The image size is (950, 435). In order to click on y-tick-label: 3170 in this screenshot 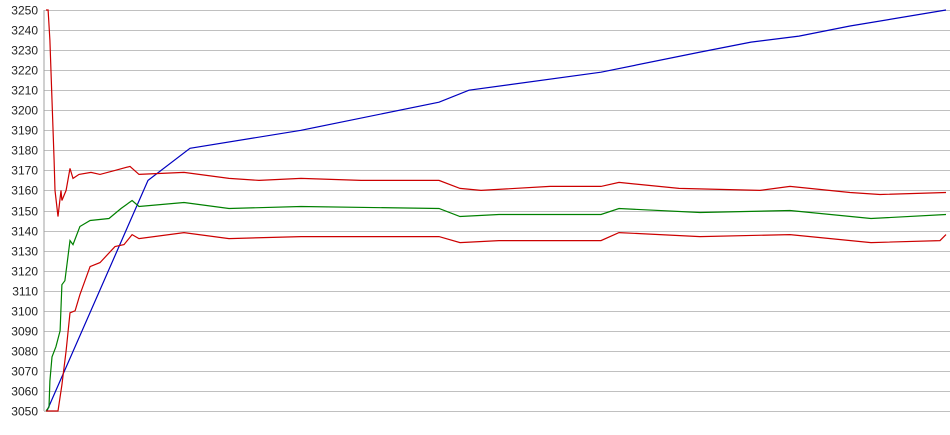, I will do `click(24, 171)`.